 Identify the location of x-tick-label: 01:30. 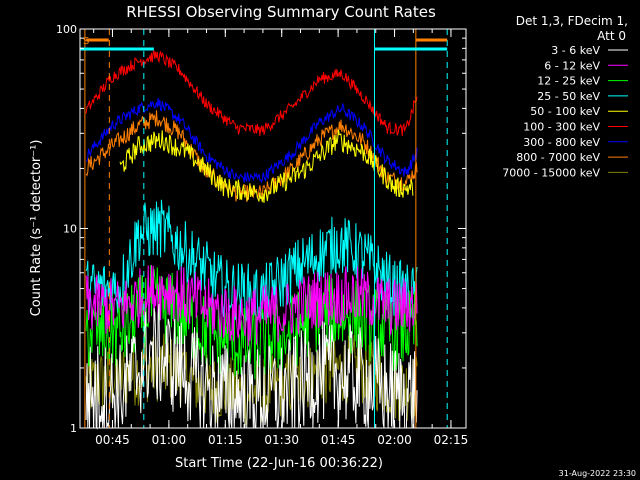
(281, 440).